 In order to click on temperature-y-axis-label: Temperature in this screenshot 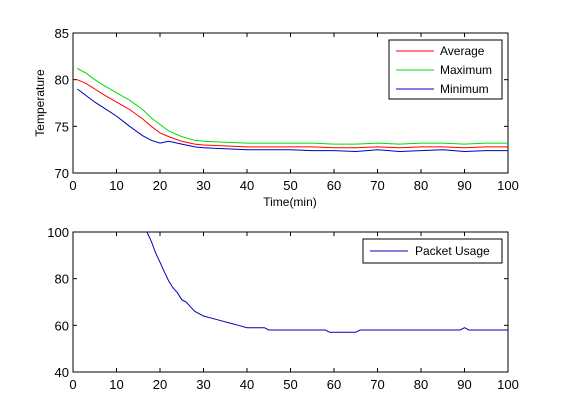, I will do `click(40, 103)`.